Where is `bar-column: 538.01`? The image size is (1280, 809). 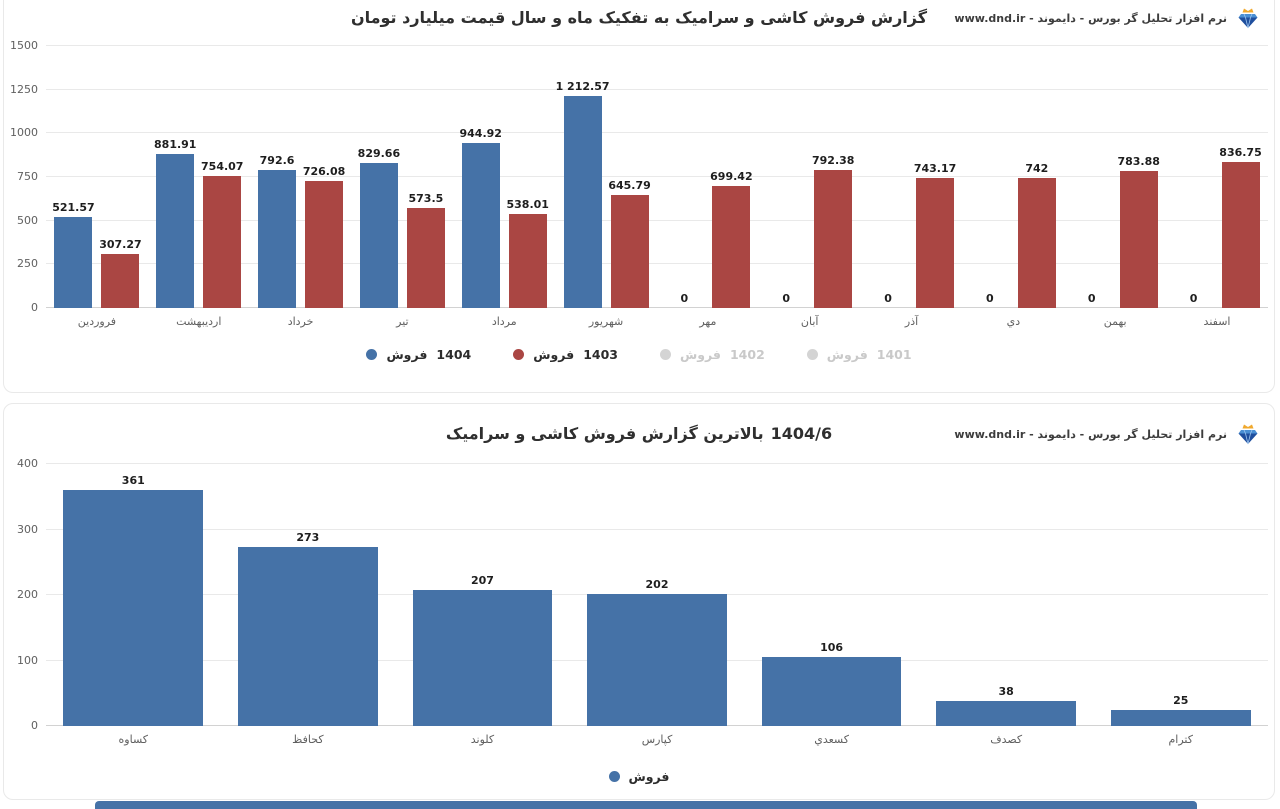
bar-column: 538.01 is located at coordinates (528, 177).